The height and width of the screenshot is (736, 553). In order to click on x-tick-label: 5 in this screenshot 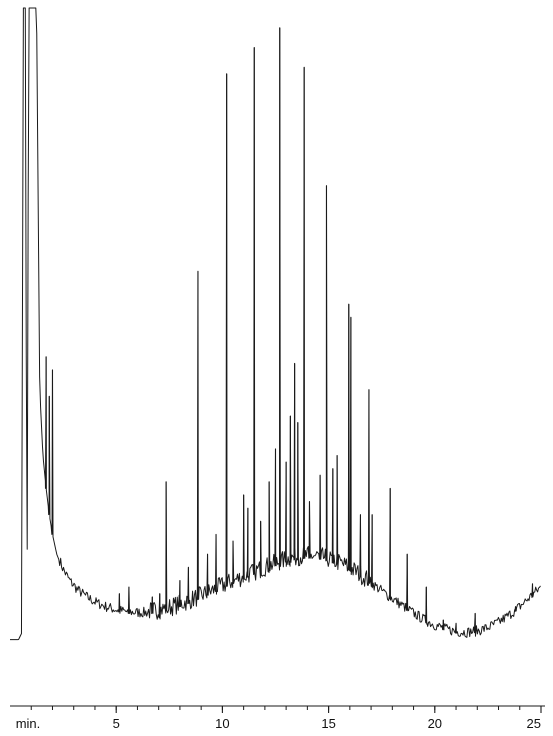, I will do `click(116, 723)`.